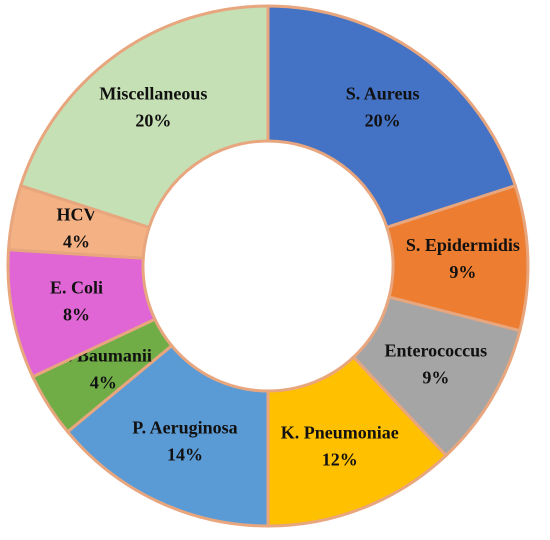 The width and height of the screenshot is (550, 540). Describe the element at coordinates (340, 432) in the screenshot. I see `segment-label: K. Pneumoniae` at that location.